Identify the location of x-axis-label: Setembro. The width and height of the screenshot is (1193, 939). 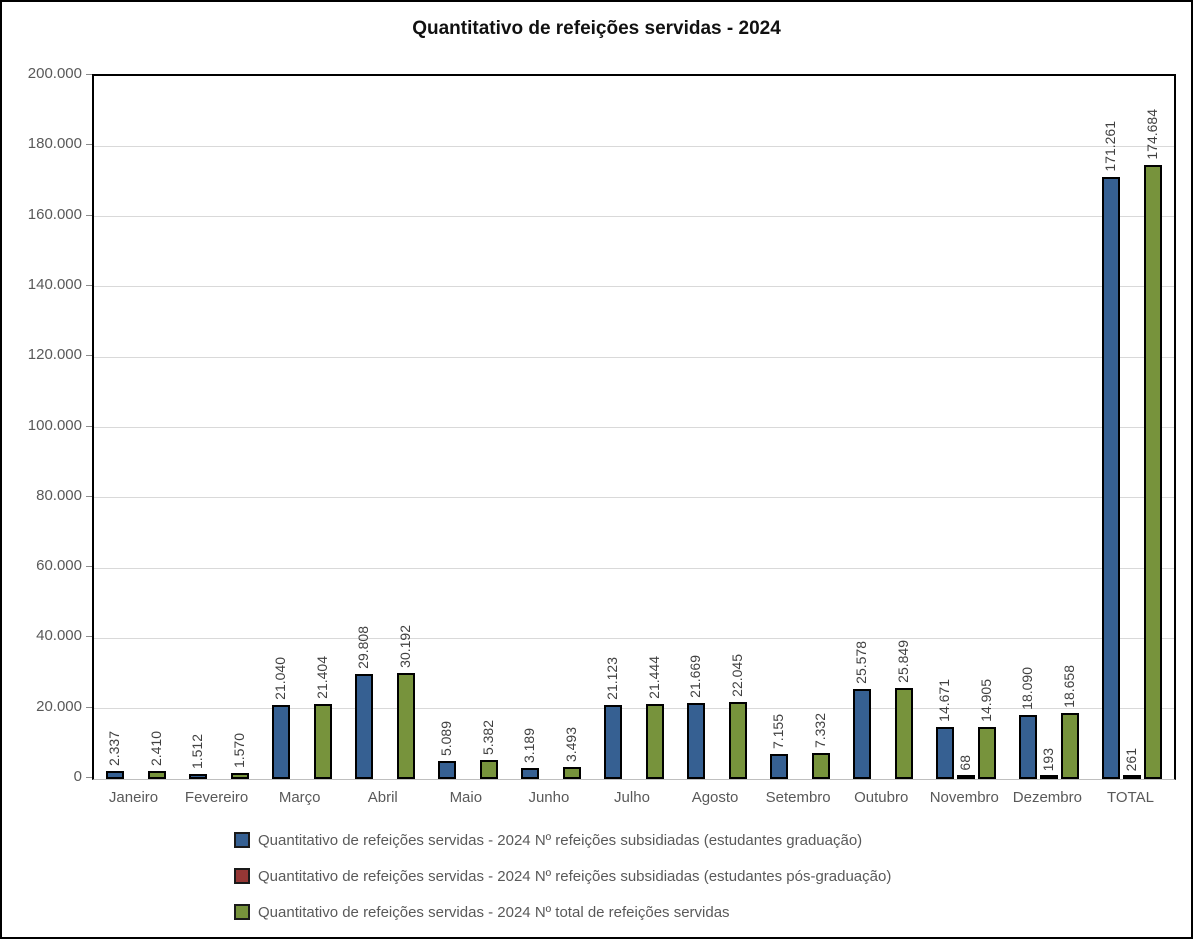
(798, 797).